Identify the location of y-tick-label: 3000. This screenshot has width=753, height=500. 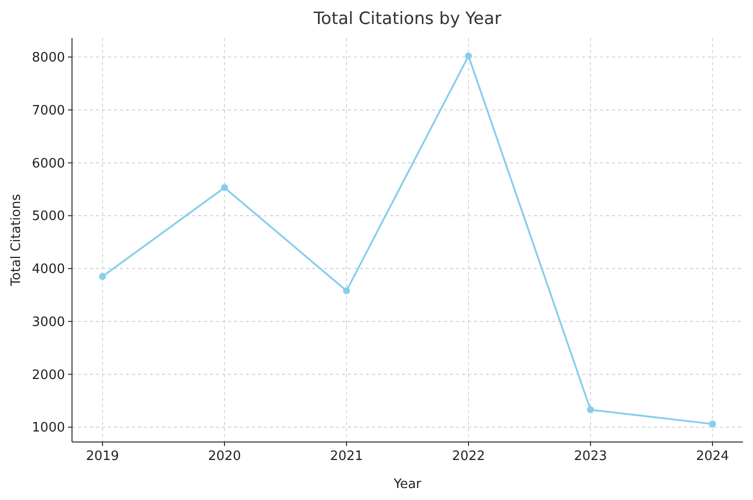
(48, 322).